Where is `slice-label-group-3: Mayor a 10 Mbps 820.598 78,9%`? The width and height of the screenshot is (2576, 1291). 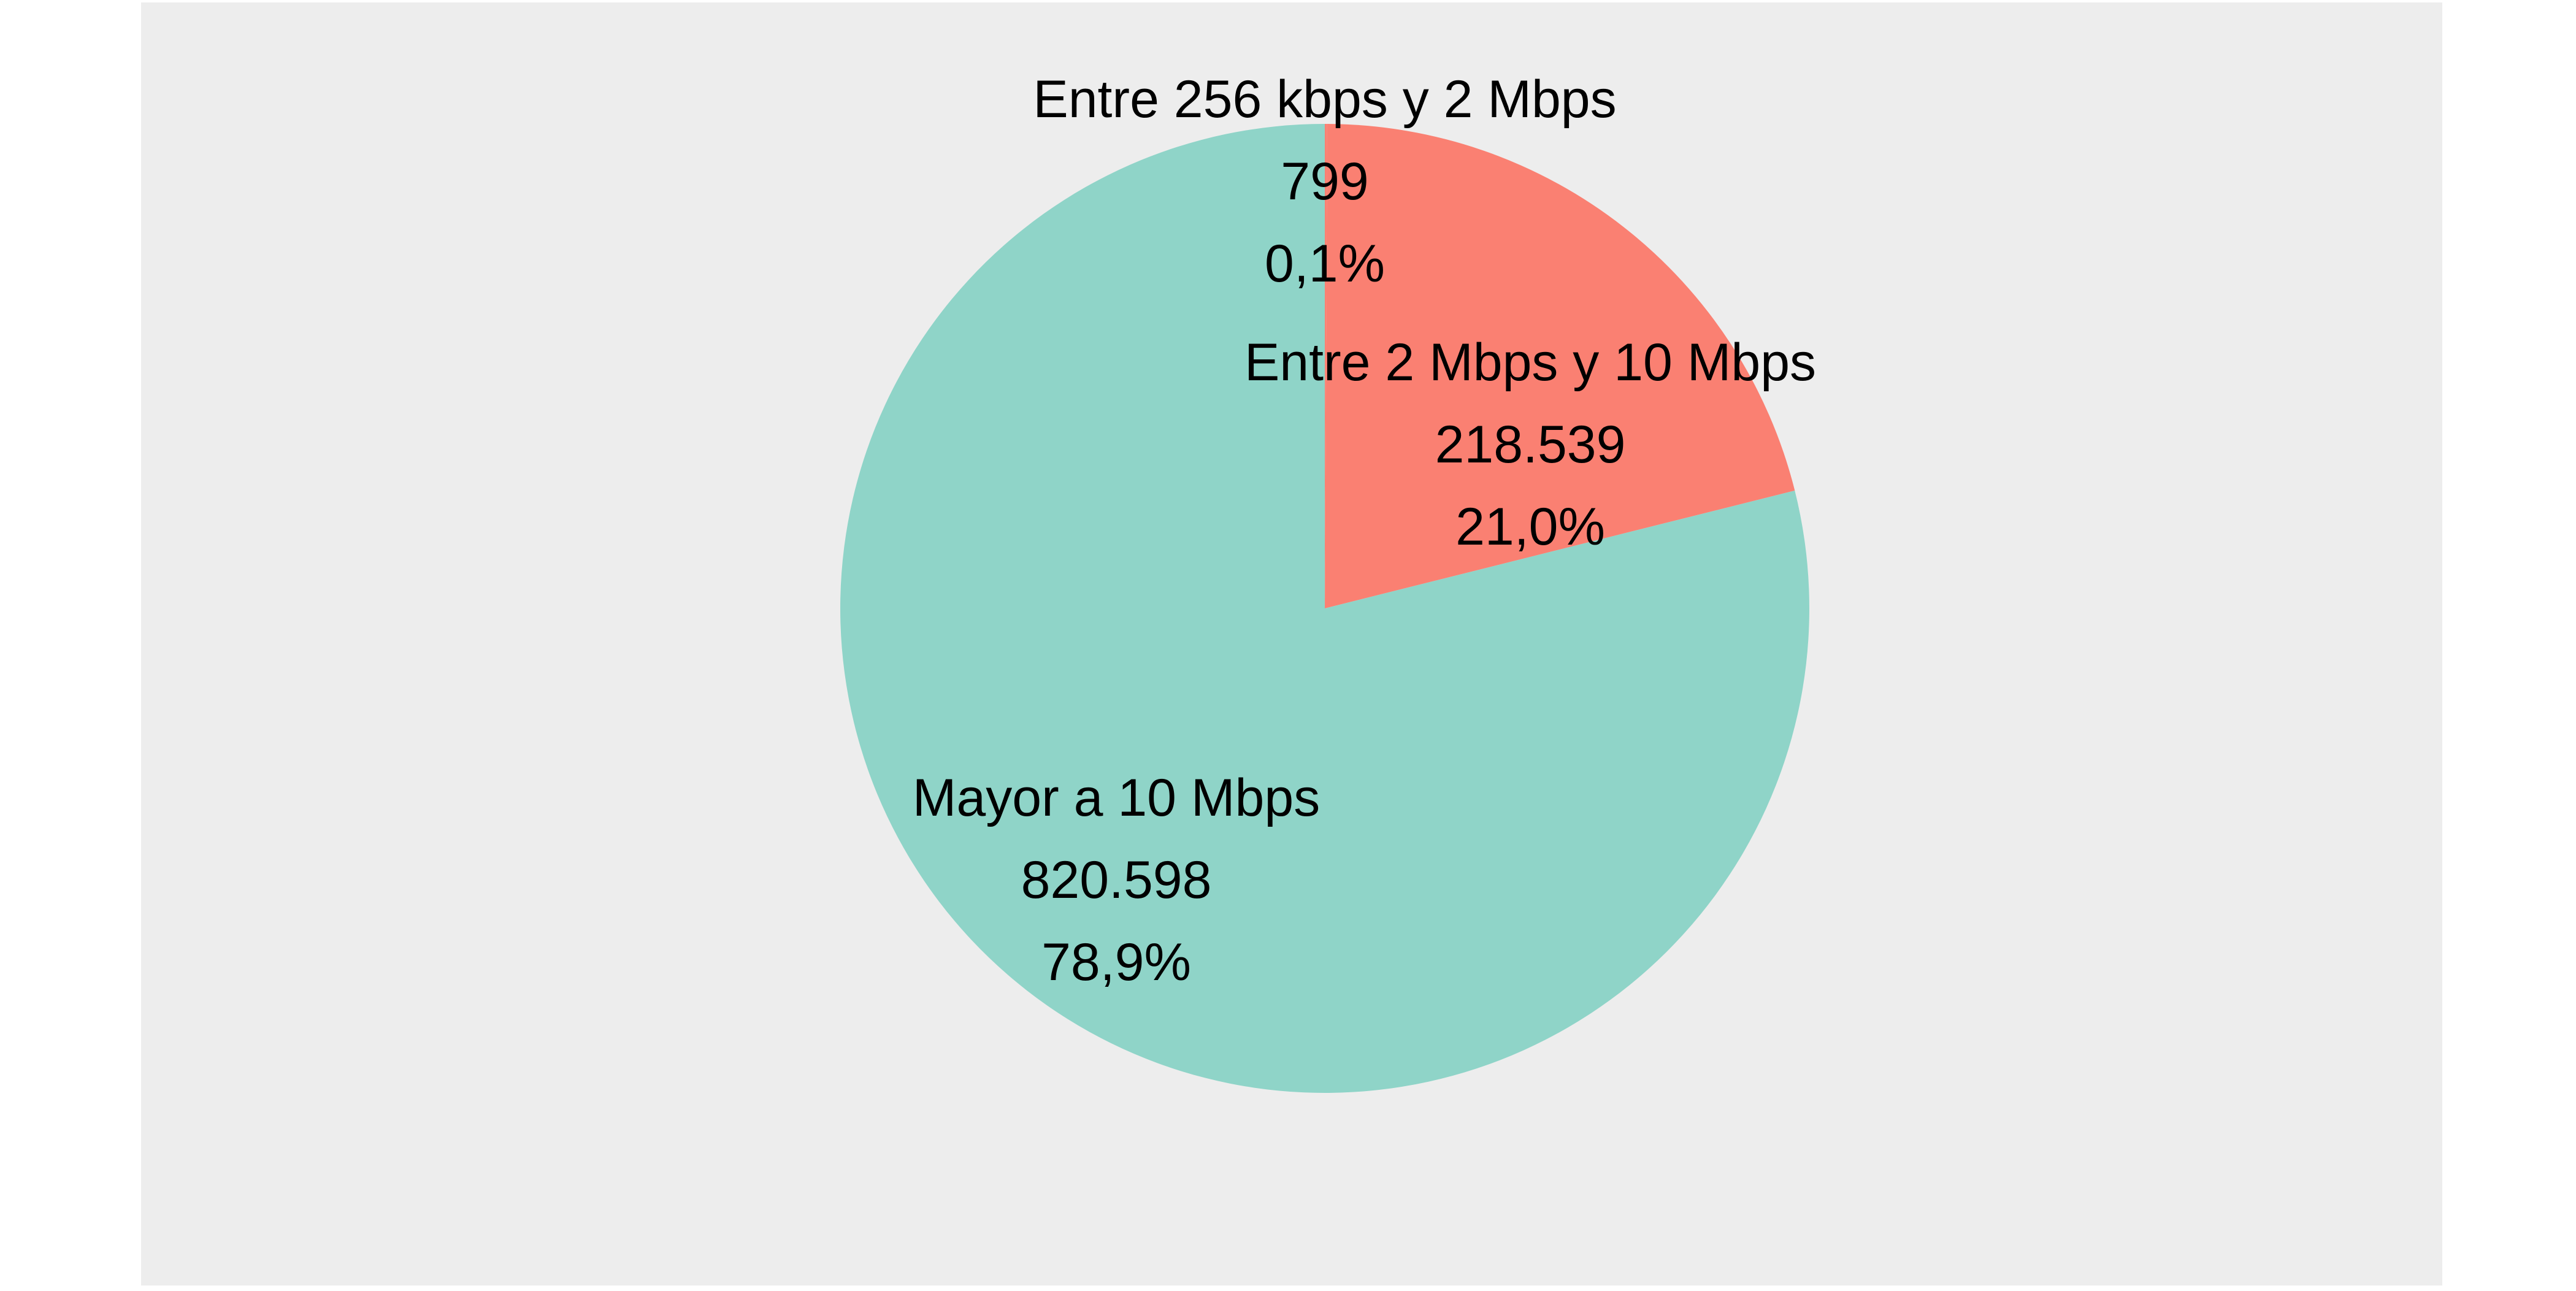
slice-label-group-3: Mayor a 10 Mbps 820.598 78,9% is located at coordinates (1116, 880).